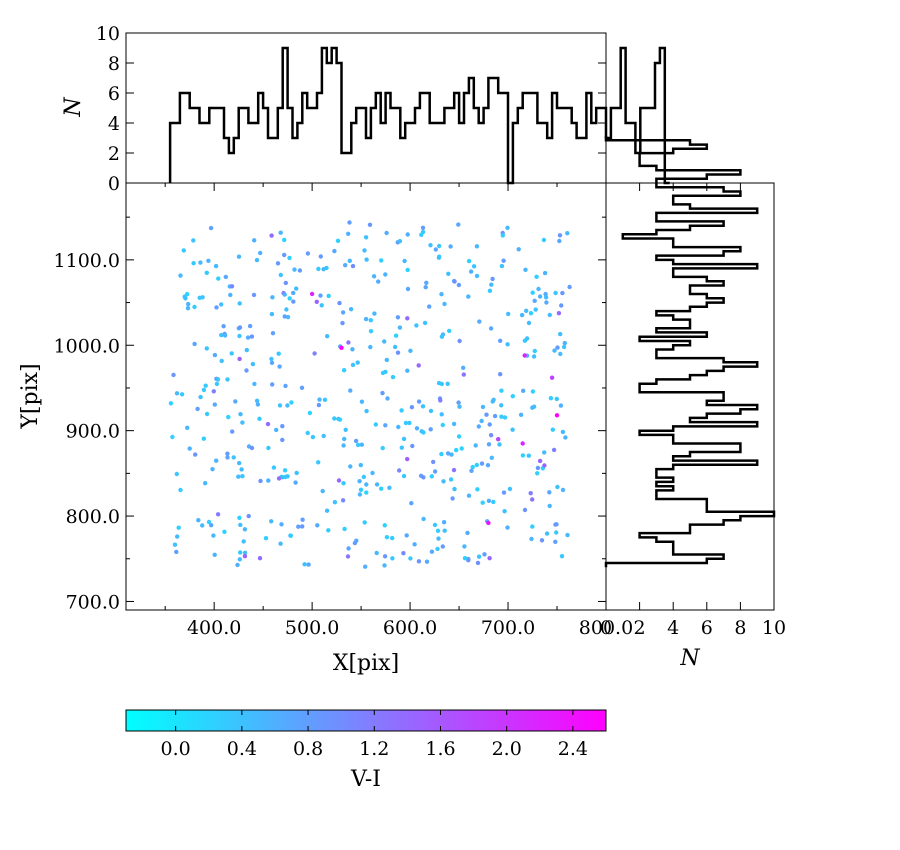 The width and height of the screenshot is (900, 850). Describe the element at coordinates (87, 261) in the screenshot. I see `y-tick-label: 1100.0` at that location.